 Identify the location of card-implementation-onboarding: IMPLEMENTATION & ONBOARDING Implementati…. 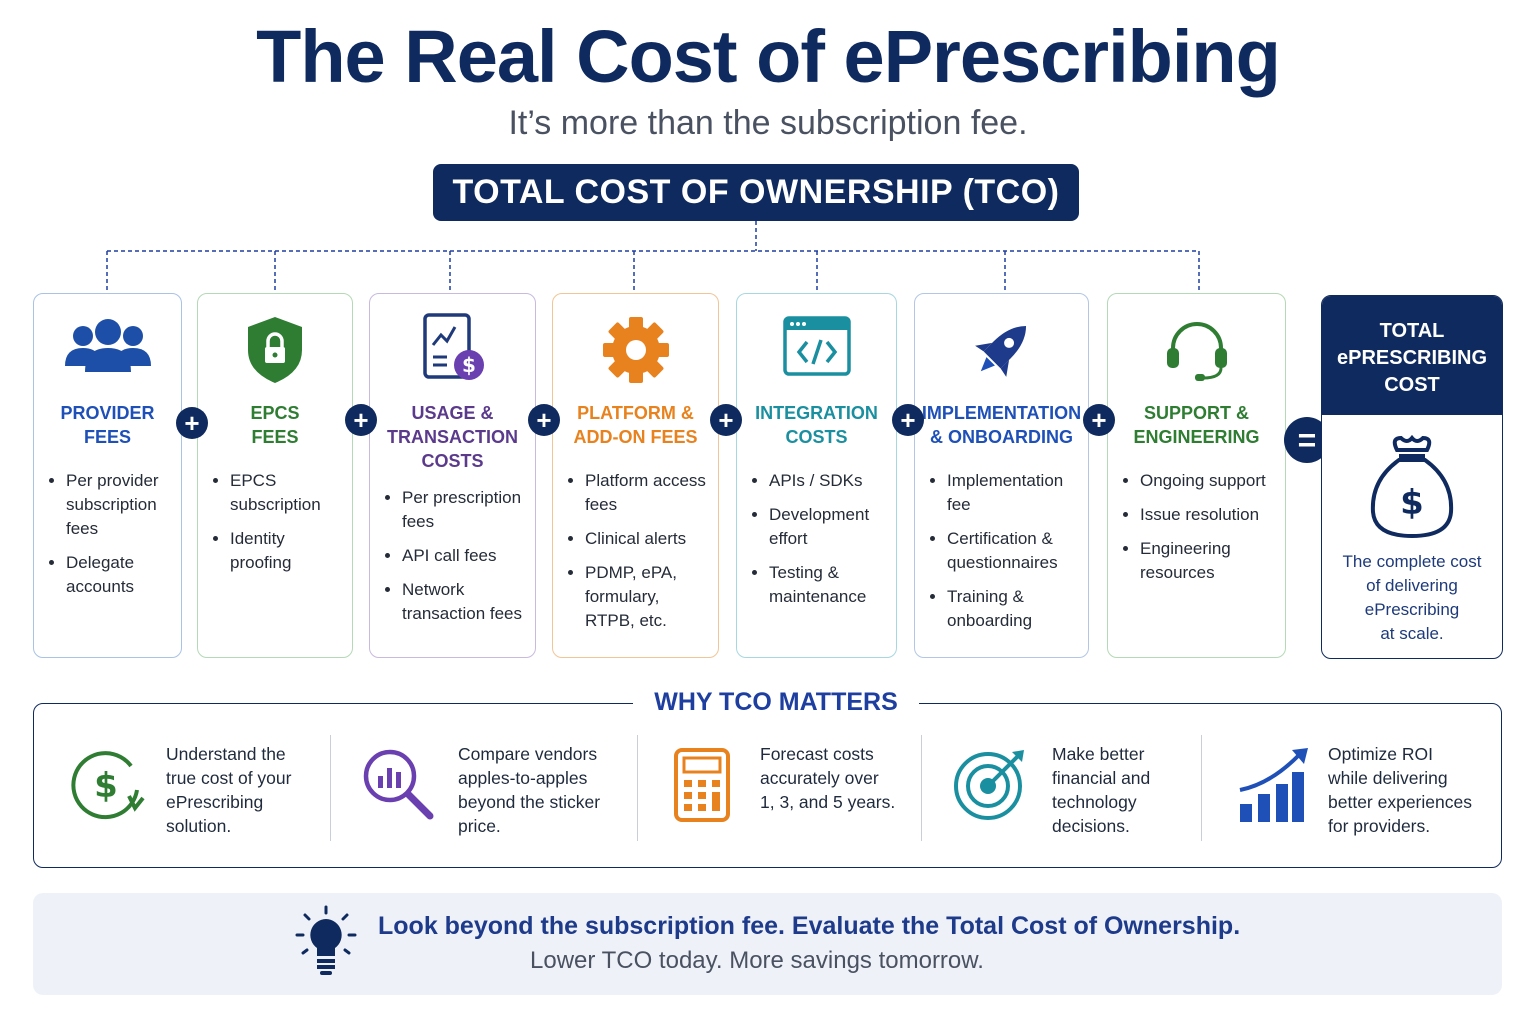
(1001, 475).